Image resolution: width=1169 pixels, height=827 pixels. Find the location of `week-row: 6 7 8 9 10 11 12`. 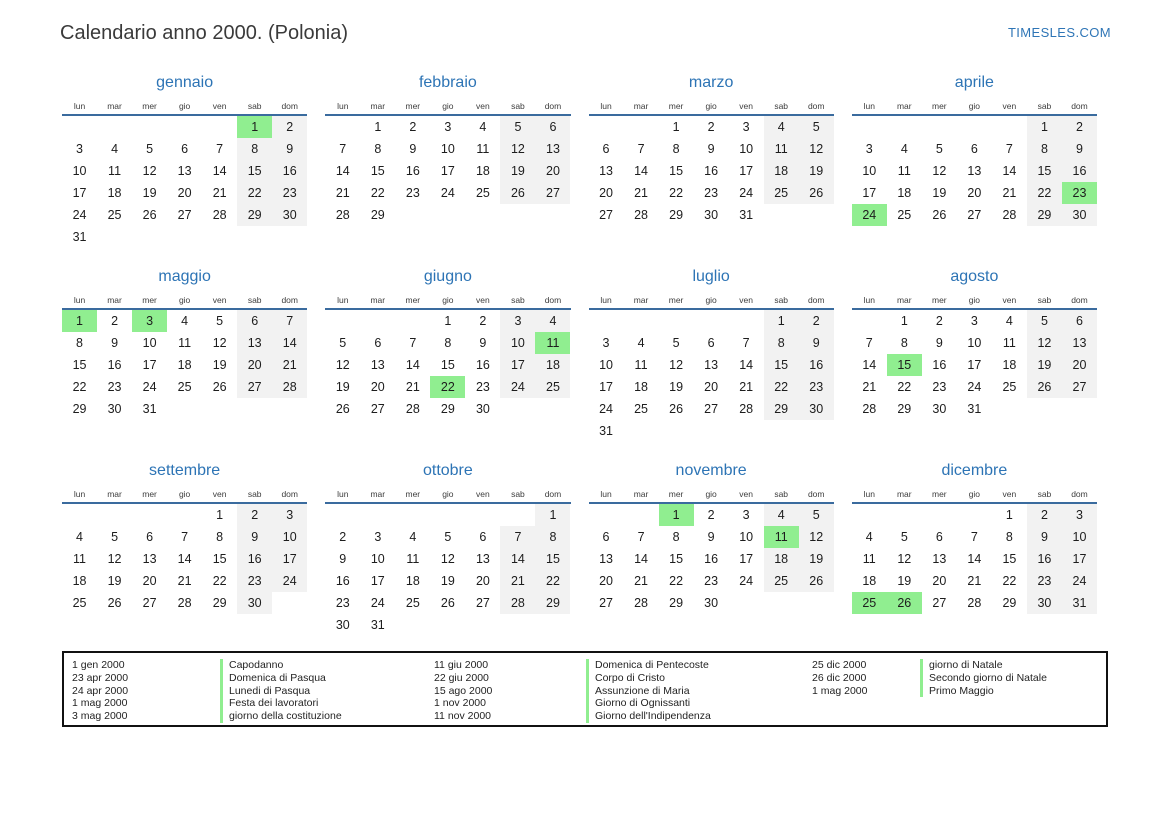

week-row: 6 7 8 9 10 11 12 is located at coordinates (711, 149).